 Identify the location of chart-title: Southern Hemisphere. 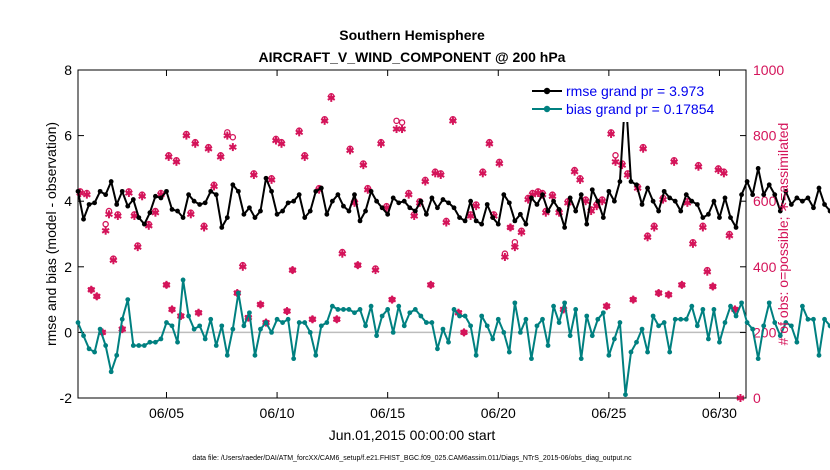
(412, 35).